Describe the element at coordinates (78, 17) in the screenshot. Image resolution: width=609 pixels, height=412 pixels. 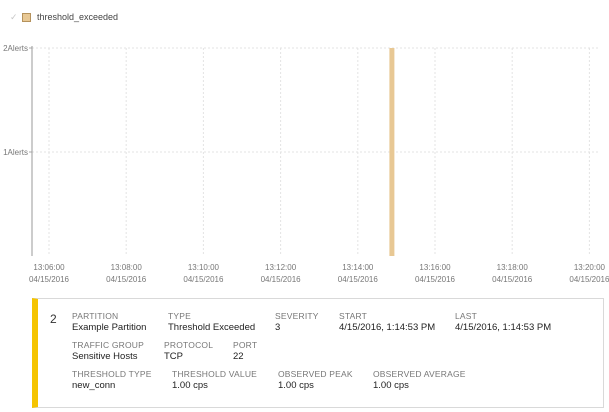
I see `legend-label: threshold_exceeded` at that location.